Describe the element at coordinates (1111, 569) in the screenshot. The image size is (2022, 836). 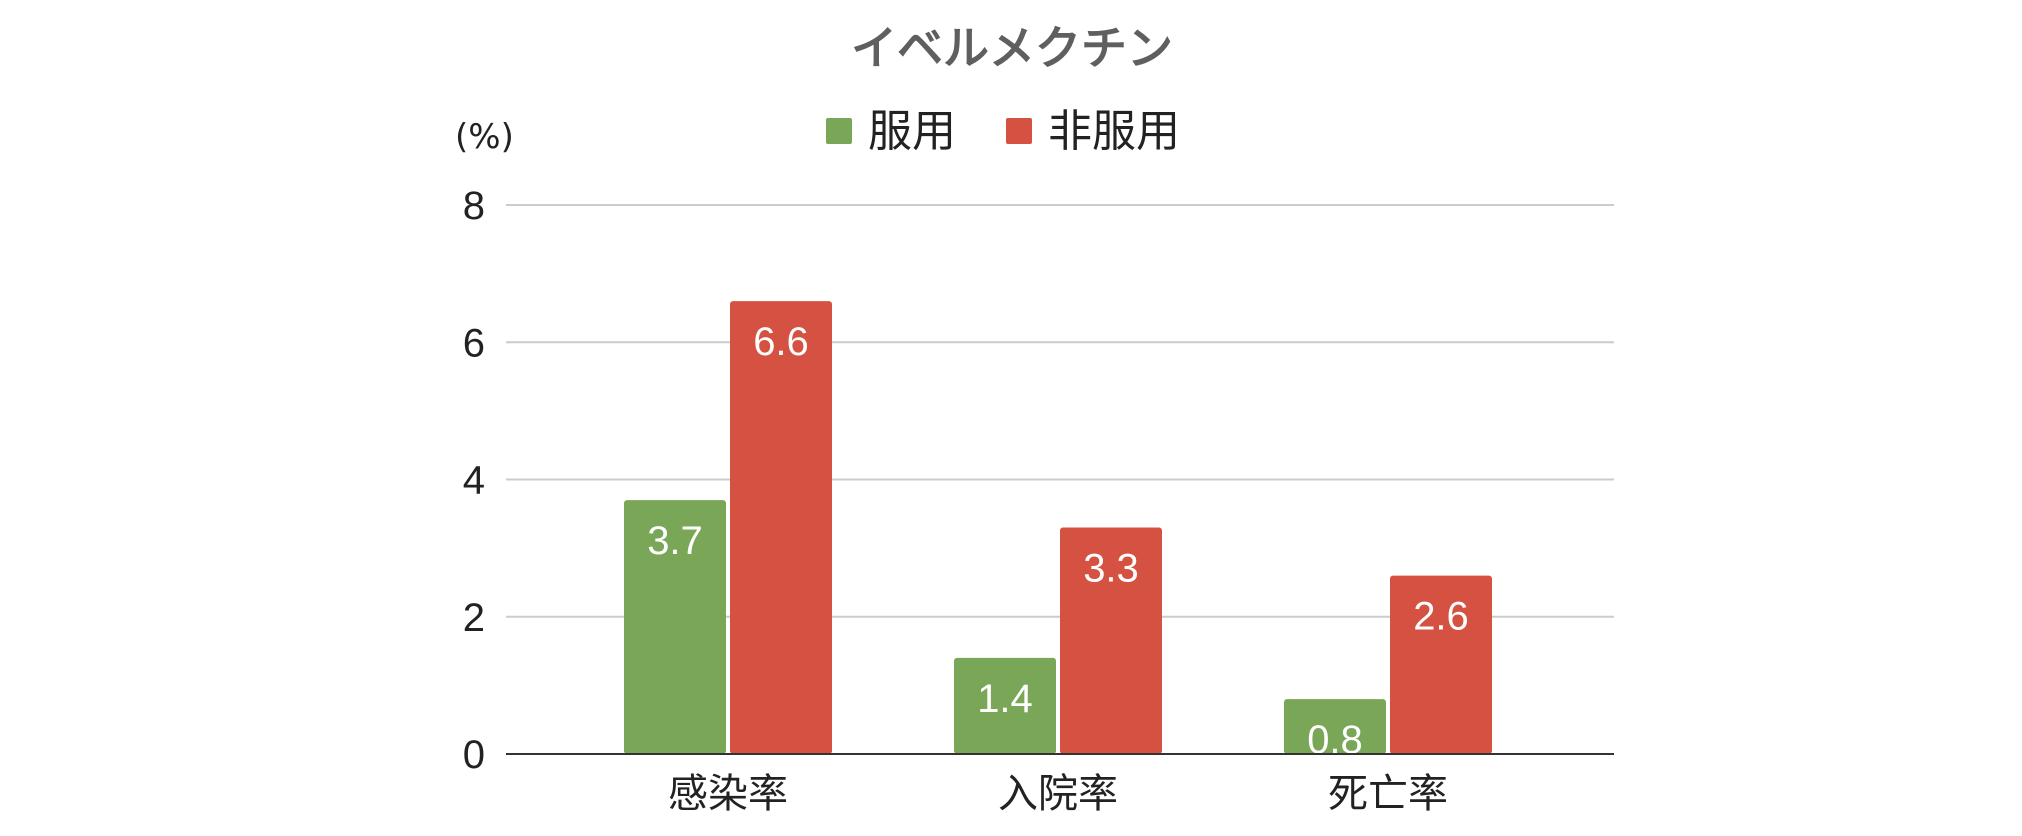
I see `data-label: 3.3` at that location.